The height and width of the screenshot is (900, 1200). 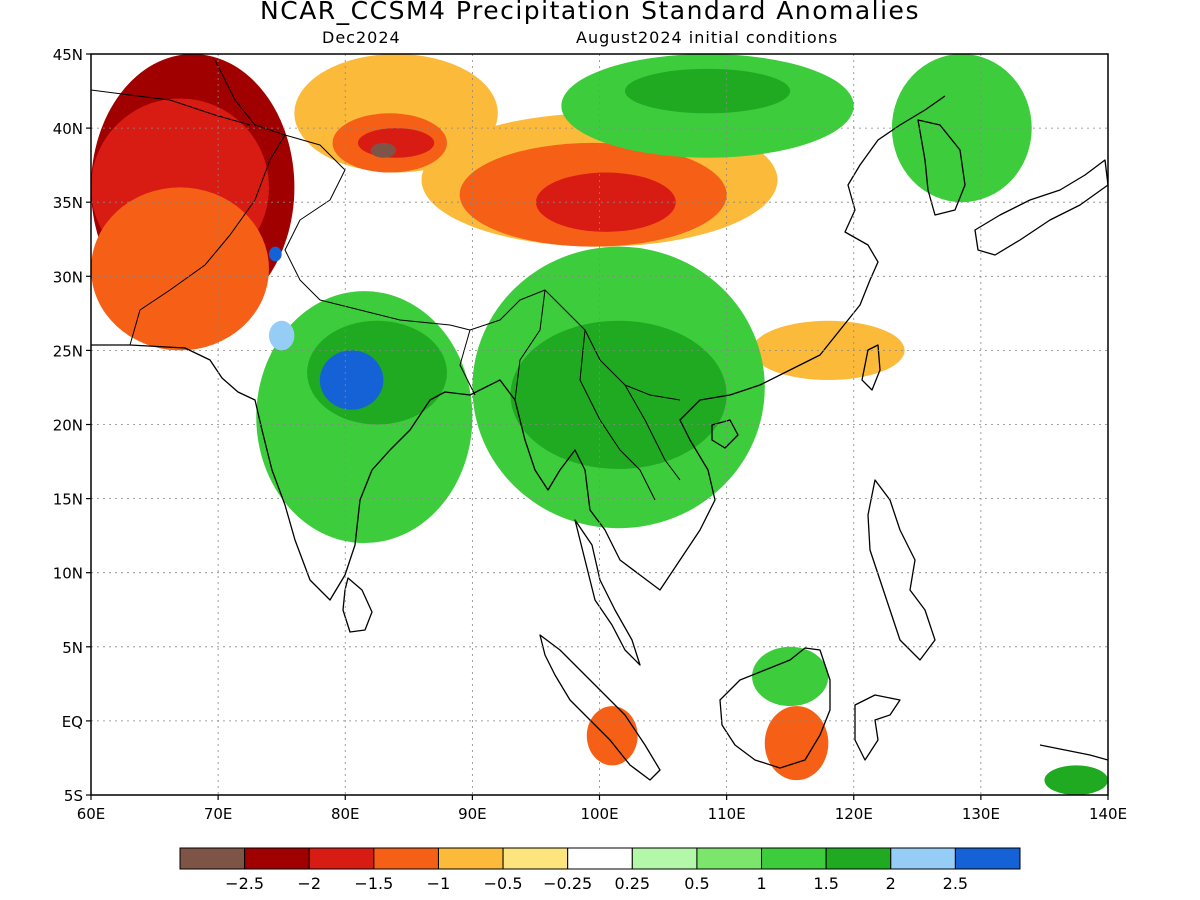 What do you see at coordinates (357, 605) in the screenshot?
I see `coastline-sri-lanka` at bounding box center [357, 605].